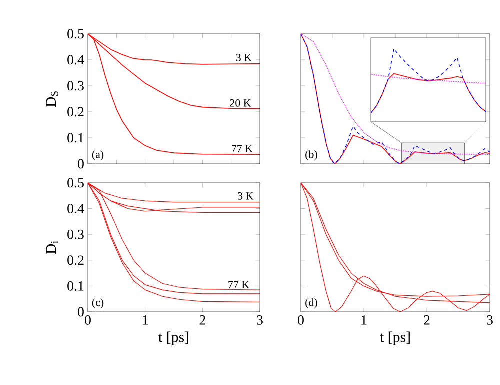 The image size is (500, 385). What do you see at coordinates (52, 247) in the screenshot?
I see `y-axis-title: D$_{i}$` at bounding box center [52, 247].